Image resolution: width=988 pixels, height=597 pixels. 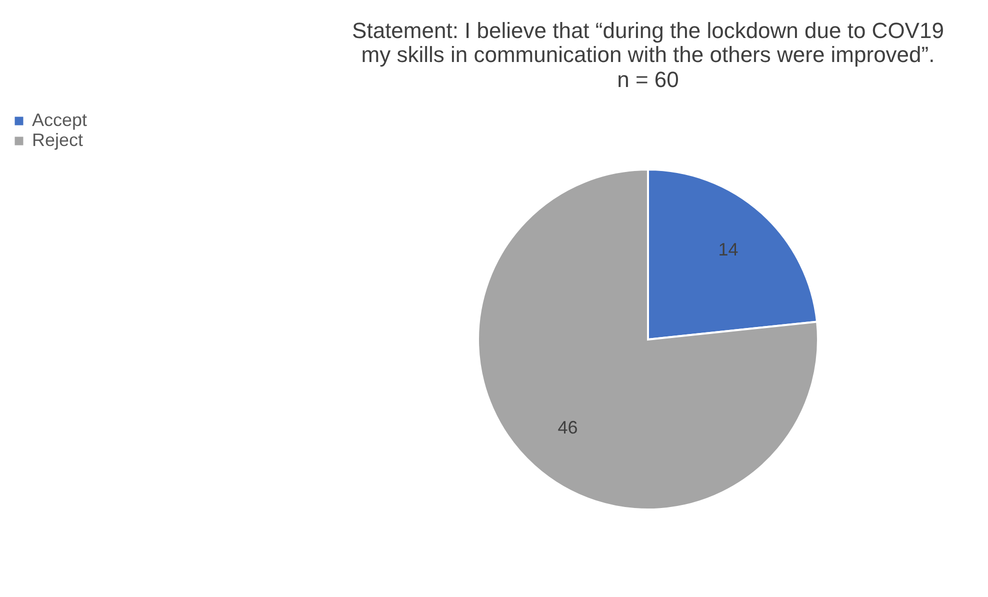 What do you see at coordinates (58, 140) in the screenshot?
I see `legend-label: Reject` at bounding box center [58, 140].